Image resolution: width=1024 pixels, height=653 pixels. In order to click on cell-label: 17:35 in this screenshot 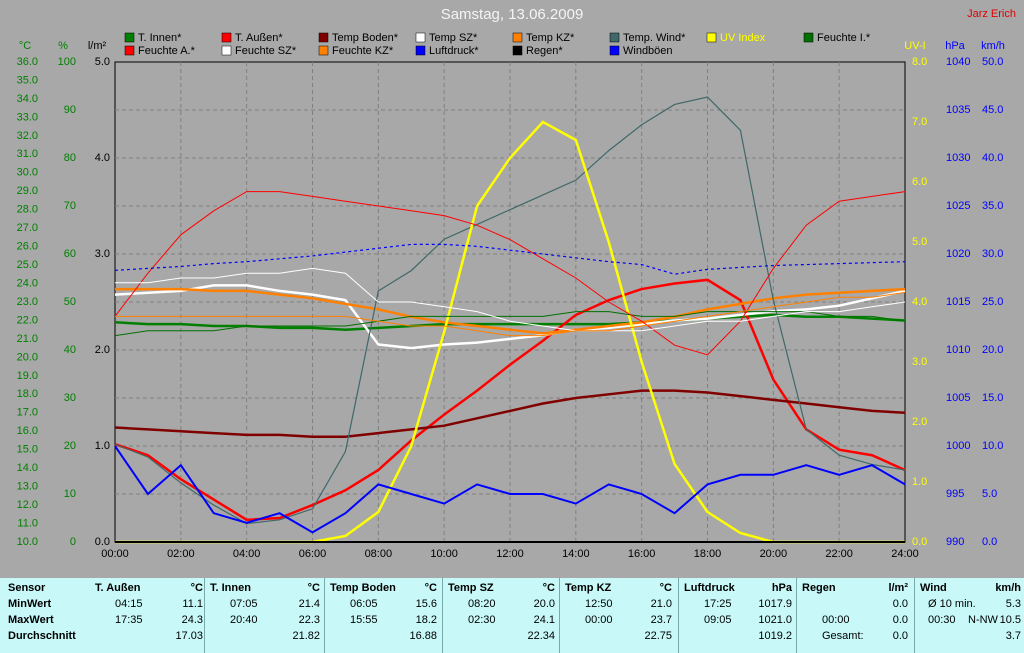, I will do `click(129, 620)`.